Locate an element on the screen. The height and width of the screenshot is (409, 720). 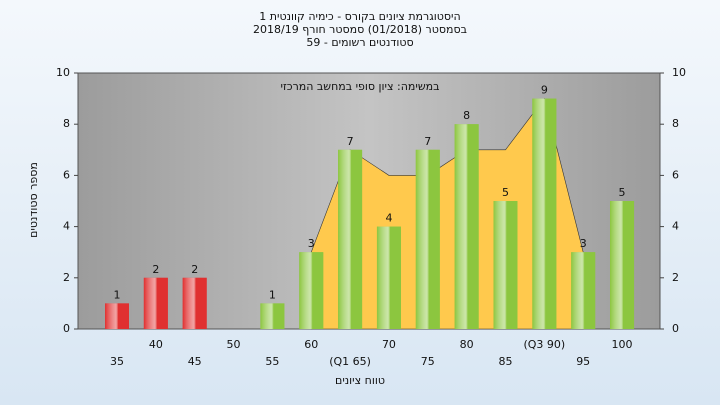
y2-tick-label: 4 is located at coordinates (675, 226).